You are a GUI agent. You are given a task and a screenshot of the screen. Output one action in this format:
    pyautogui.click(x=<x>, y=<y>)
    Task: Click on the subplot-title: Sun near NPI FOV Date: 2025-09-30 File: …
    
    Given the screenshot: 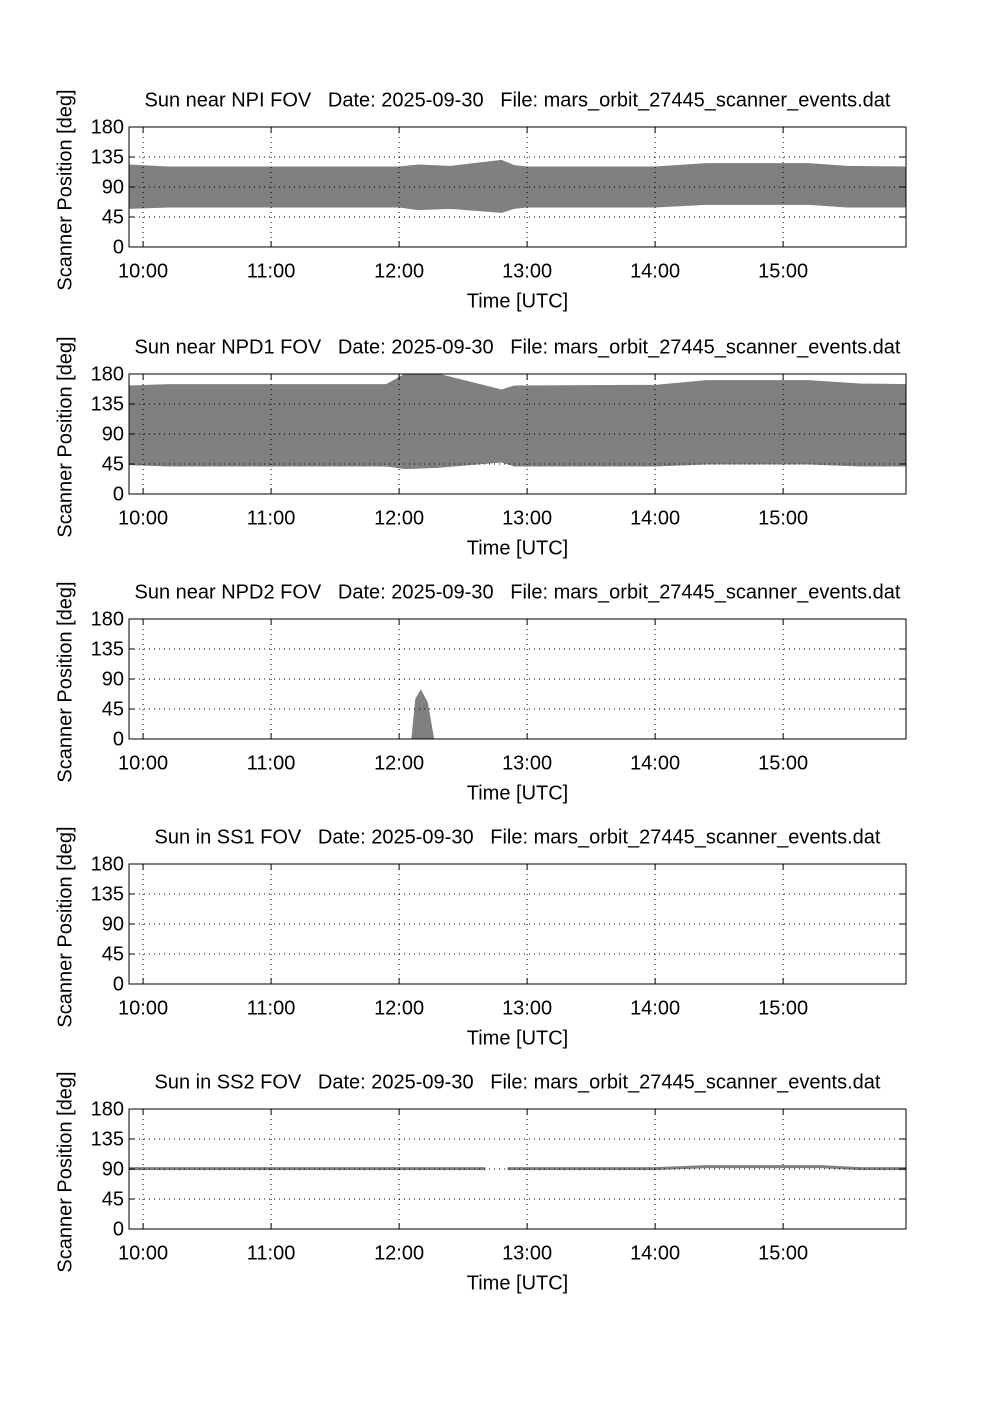 What is the action you would take?
    pyautogui.click(x=518, y=100)
    